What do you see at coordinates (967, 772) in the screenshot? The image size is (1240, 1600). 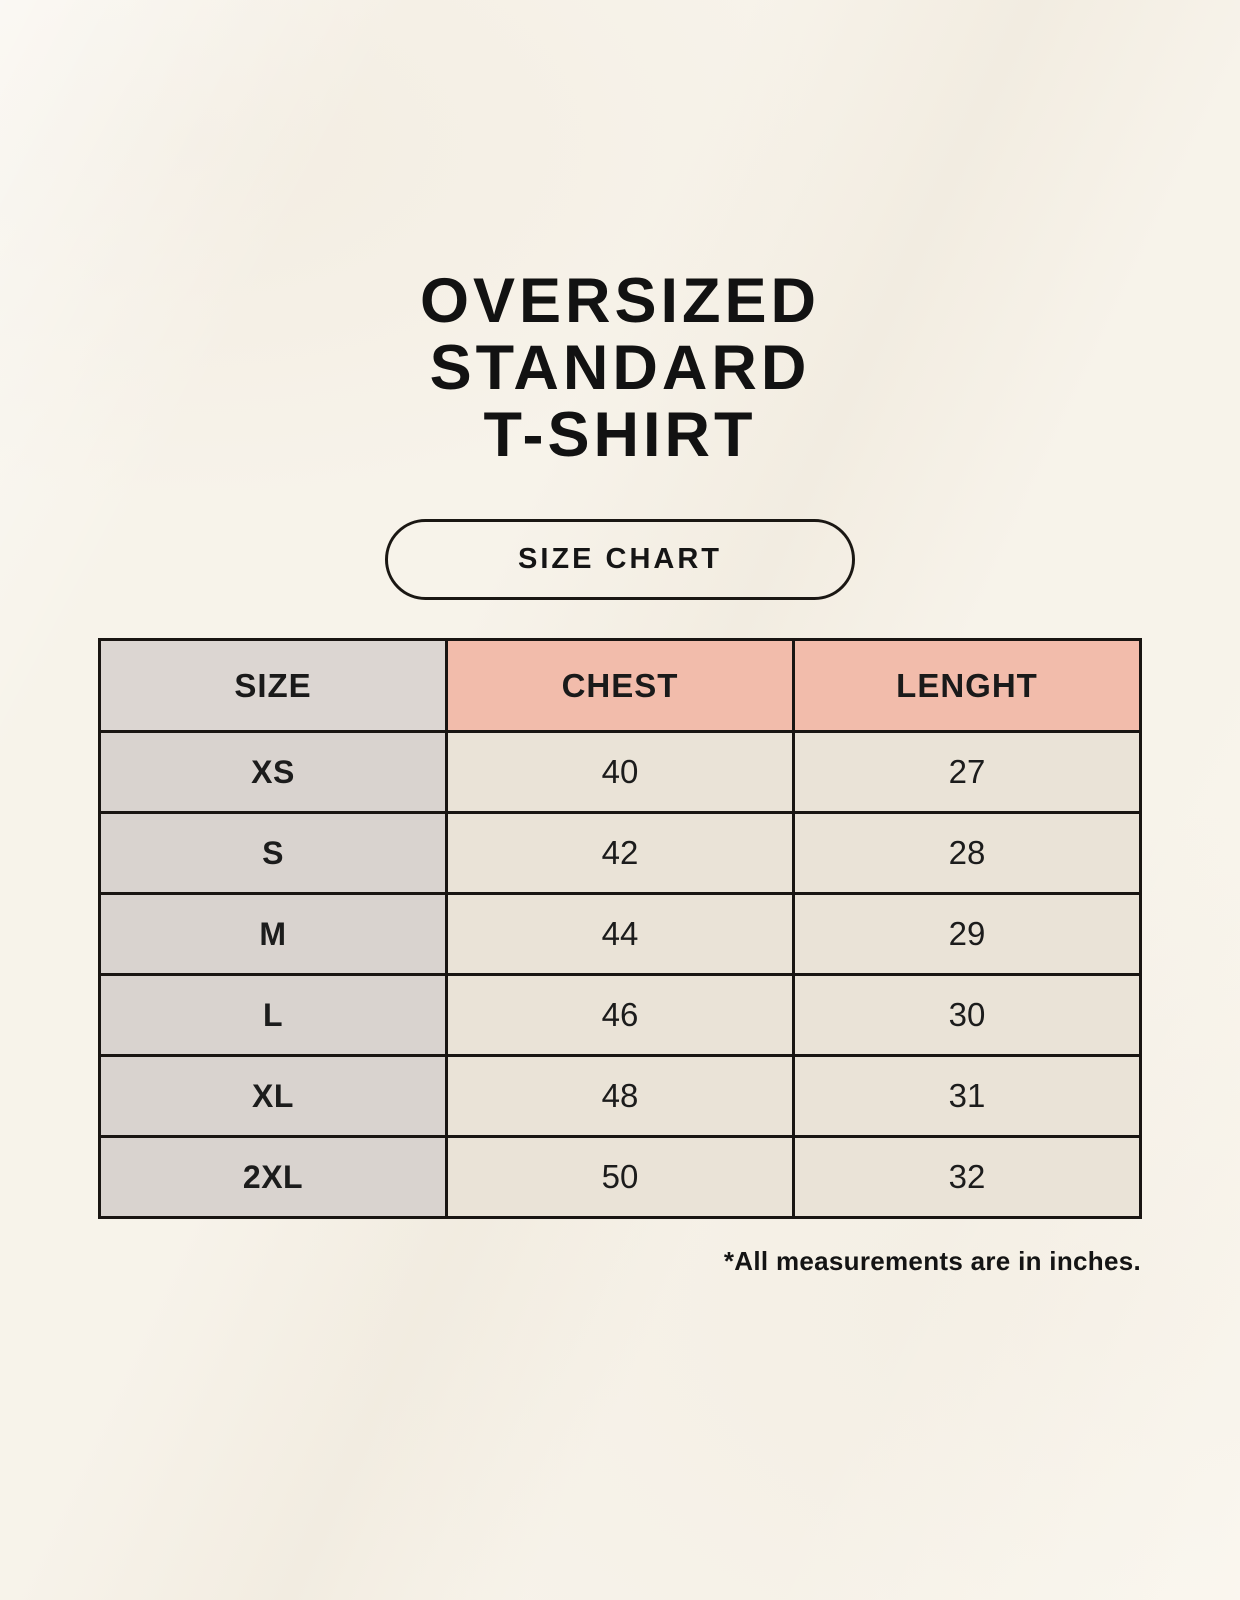 I see `length-cell: 27` at bounding box center [967, 772].